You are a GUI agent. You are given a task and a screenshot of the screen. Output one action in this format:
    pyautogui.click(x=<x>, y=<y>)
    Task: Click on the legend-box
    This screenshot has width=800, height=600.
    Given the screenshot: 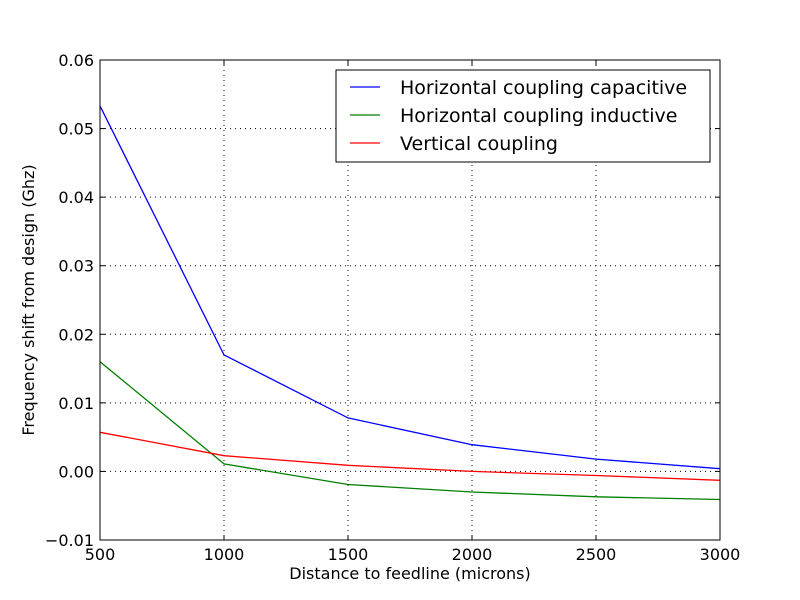 What is the action you would take?
    pyautogui.click(x=523, y=116)
    